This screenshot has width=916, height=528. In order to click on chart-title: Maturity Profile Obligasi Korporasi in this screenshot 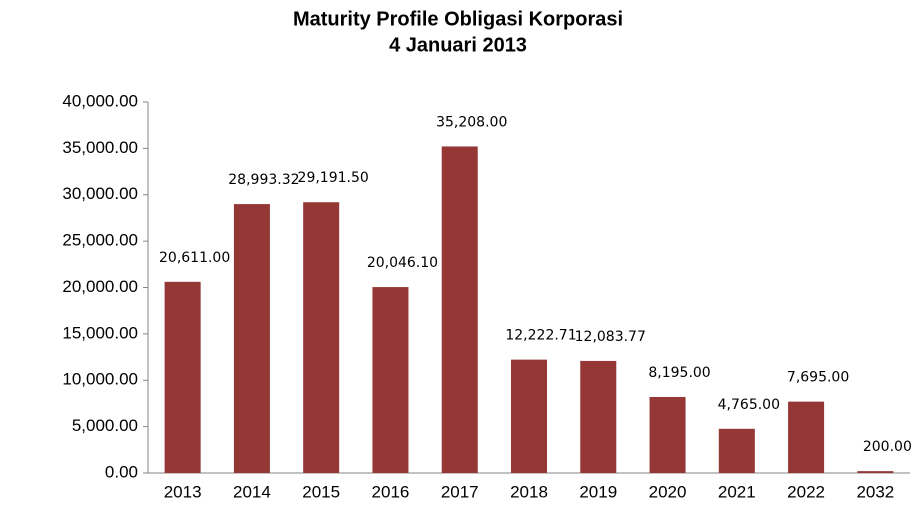, I will do `click(458, 19)`.